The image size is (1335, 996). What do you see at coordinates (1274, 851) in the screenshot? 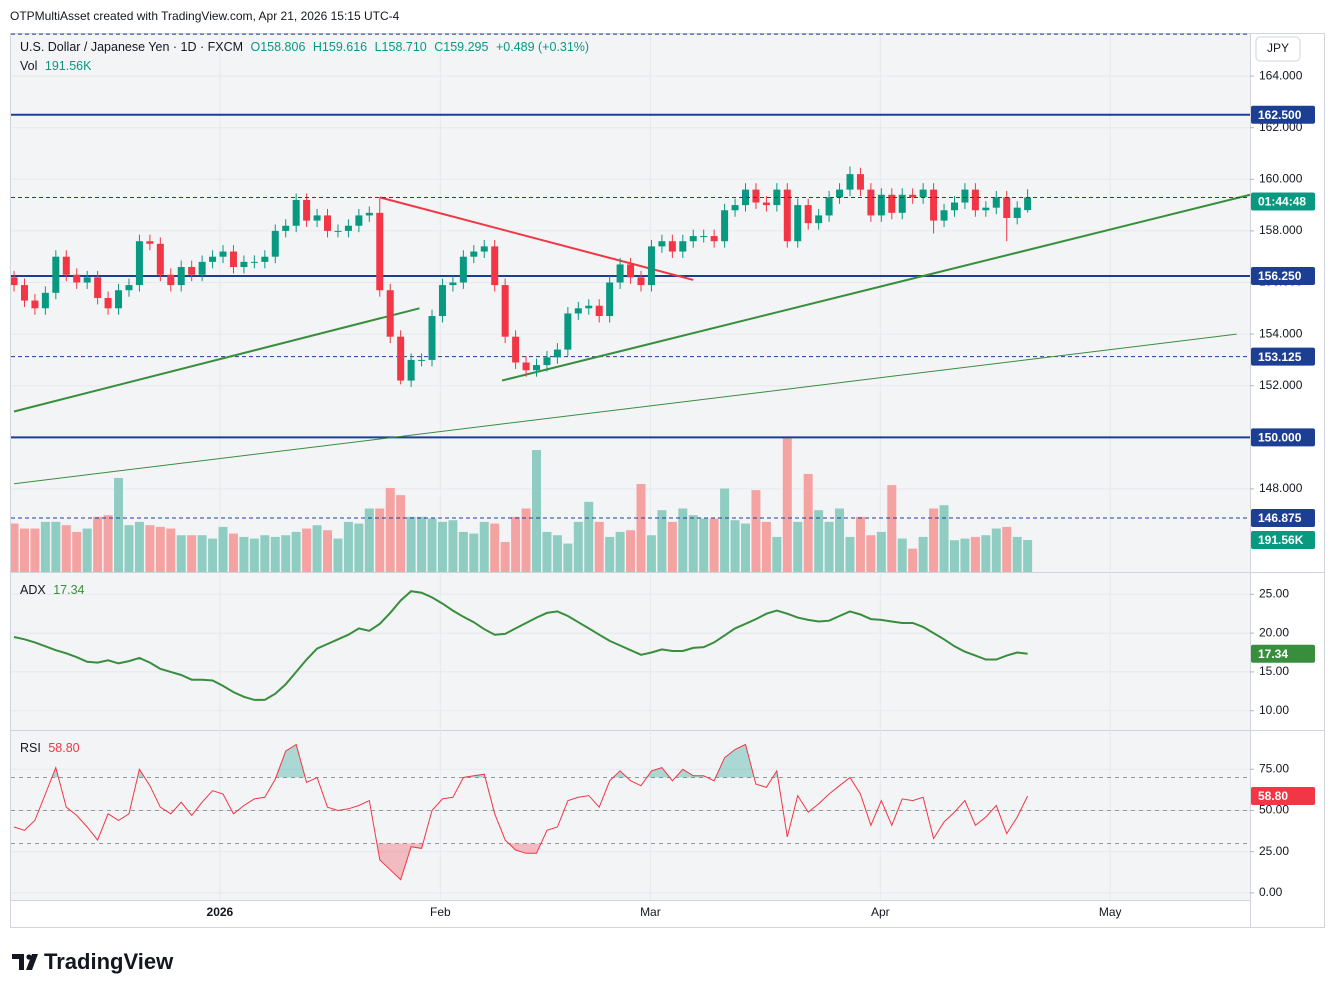
I see `y-tick-label: 25.00` at bounding box center [1274, 851].